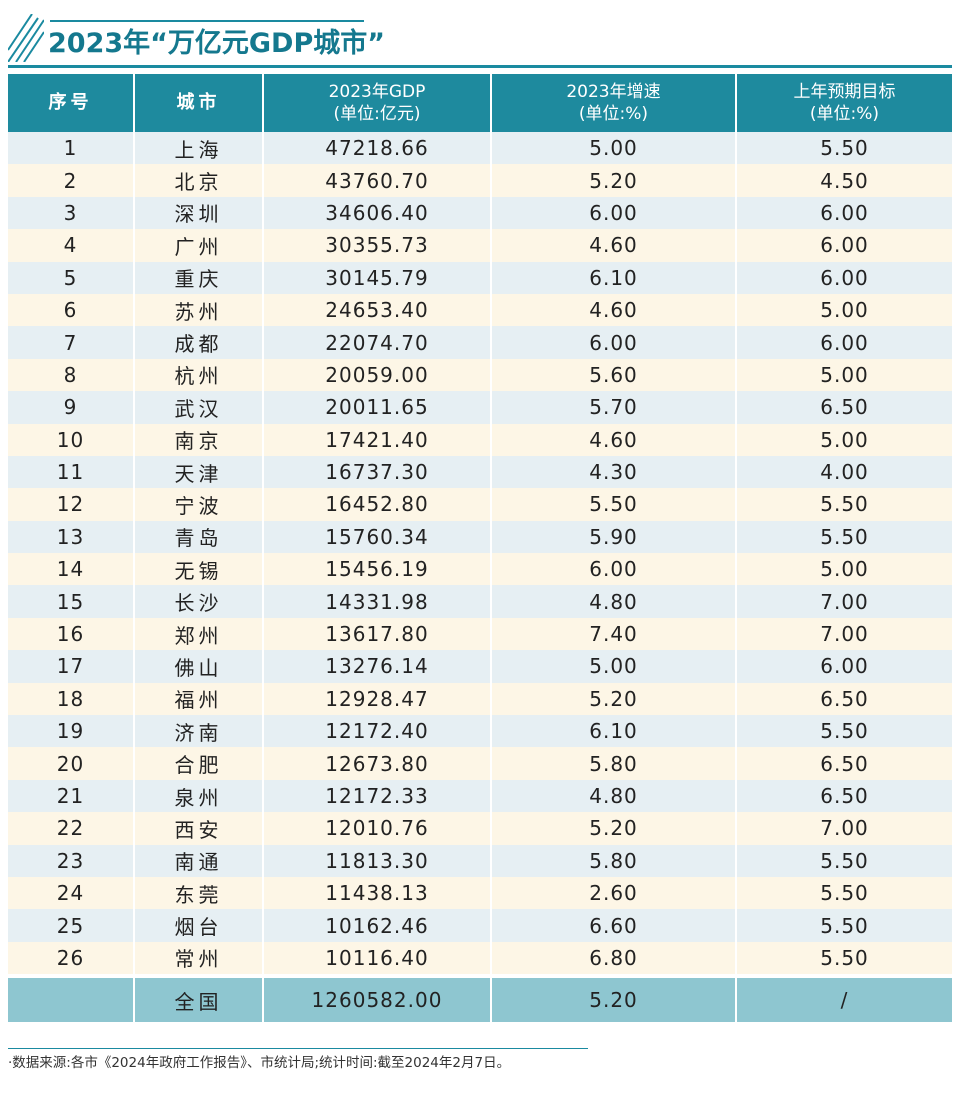 The height and width of the screenshot is (1109, 960). Describe the element at coordinates (71, 666) in the screenshot. I see `cell-rank: 17` at that location.